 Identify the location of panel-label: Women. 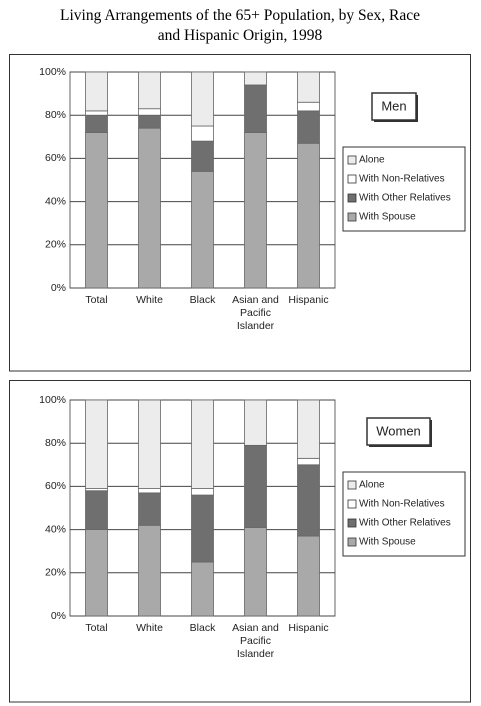
(398, 430).